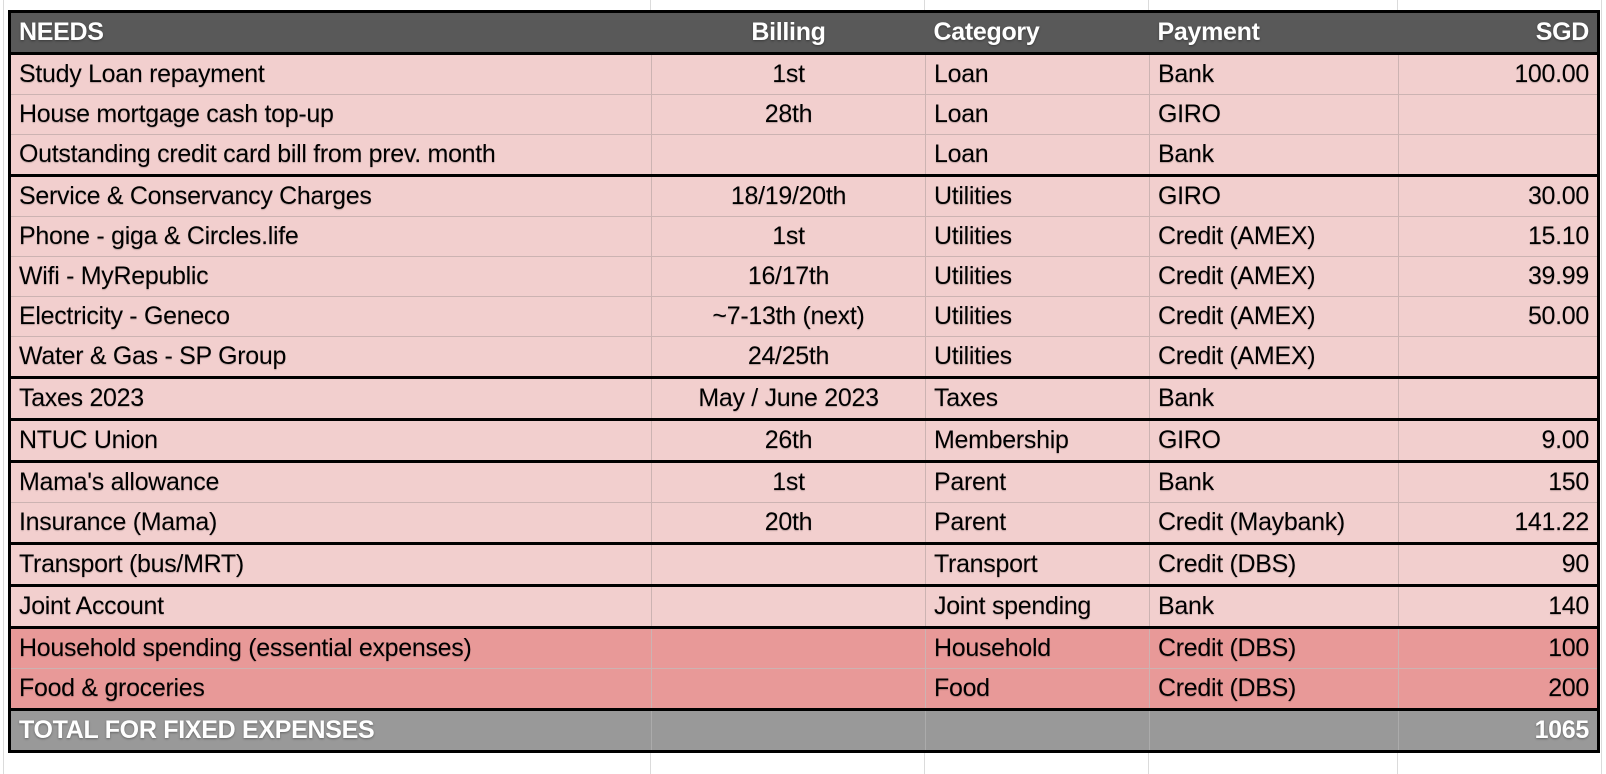 The image size is (1606, 774). Describe the element at coordinates (1037, 607) in the screenshot. I see `cell-category: Joint spending` at that location.